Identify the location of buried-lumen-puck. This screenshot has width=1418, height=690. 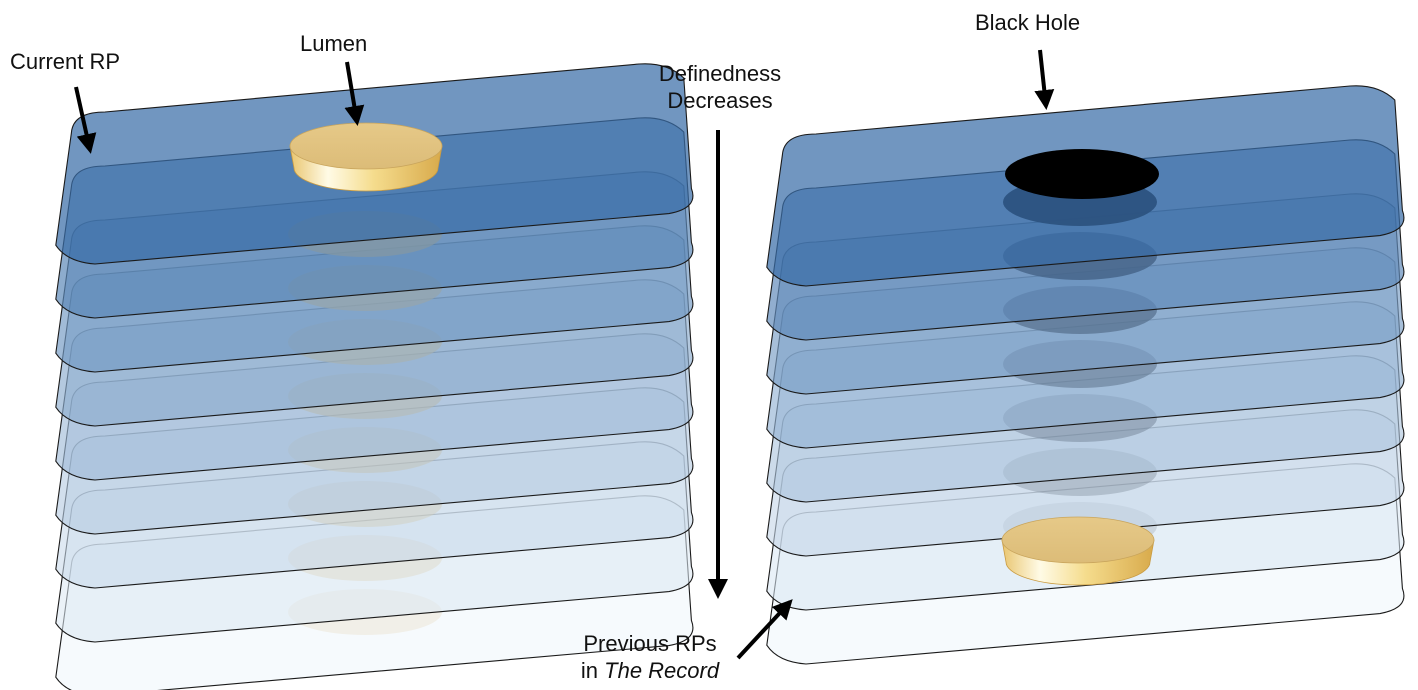
(1078, 551).